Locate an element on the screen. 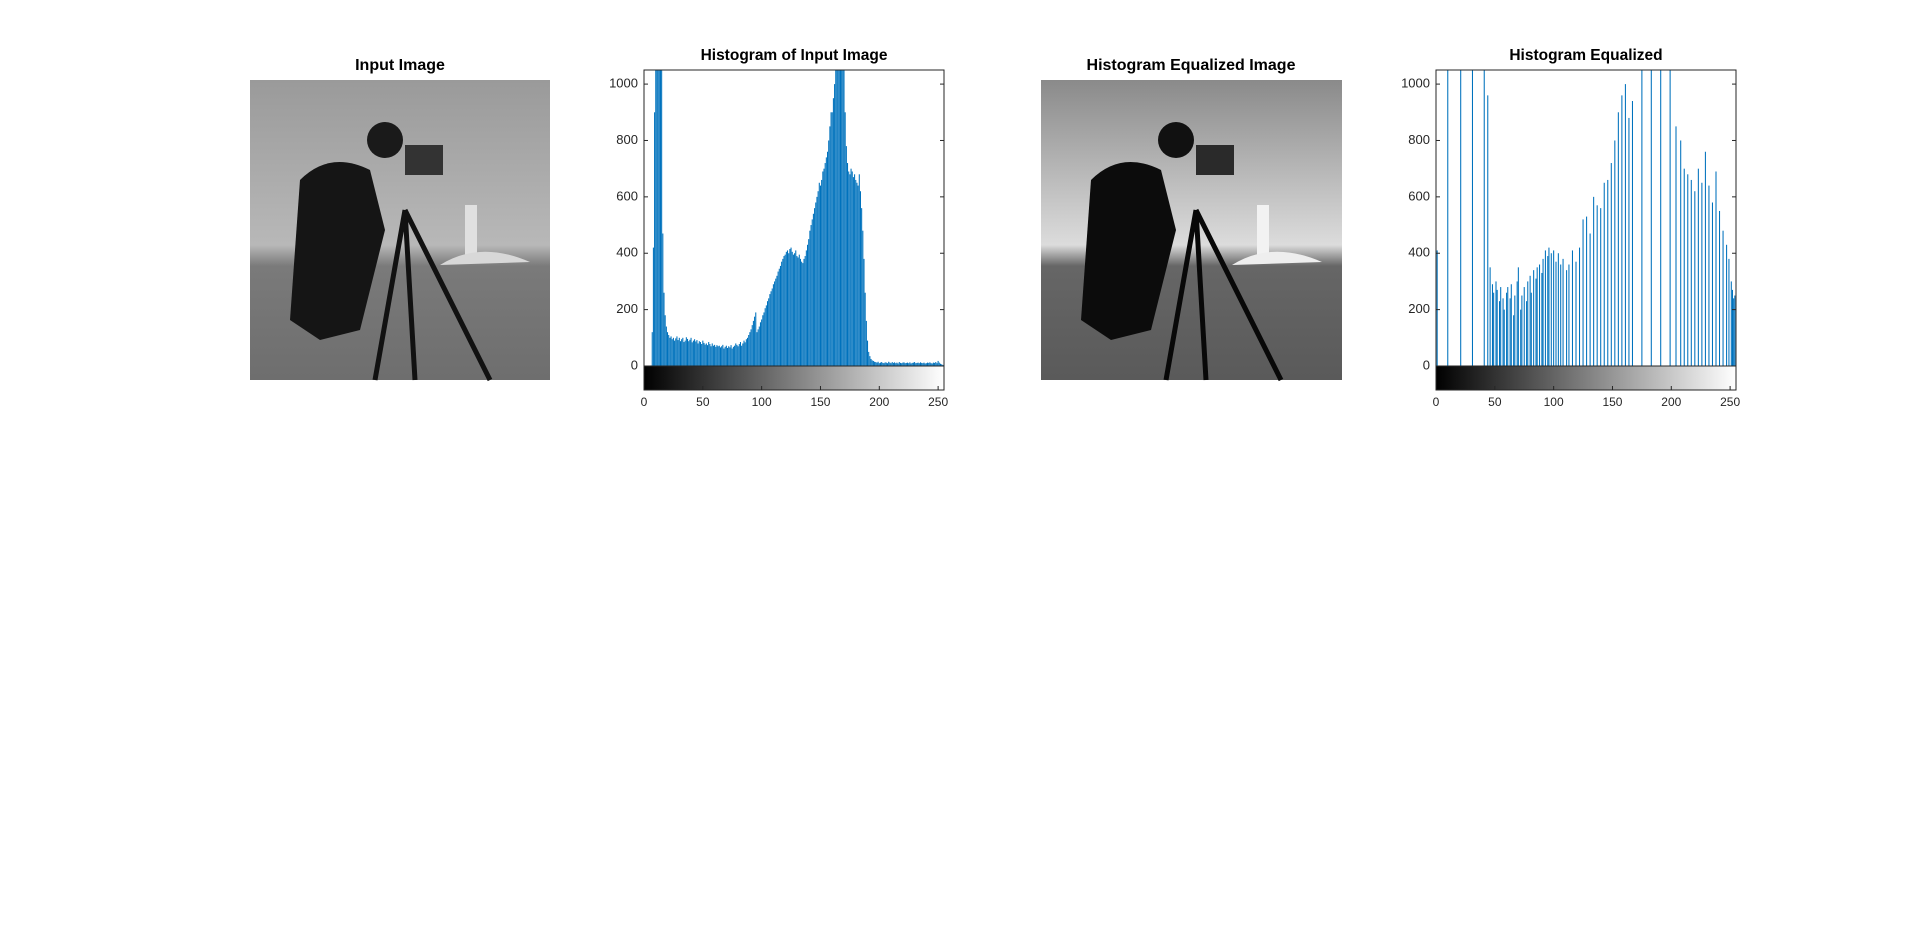  chart-title: Histogram of Input Image is located at coordinates (794, 55).